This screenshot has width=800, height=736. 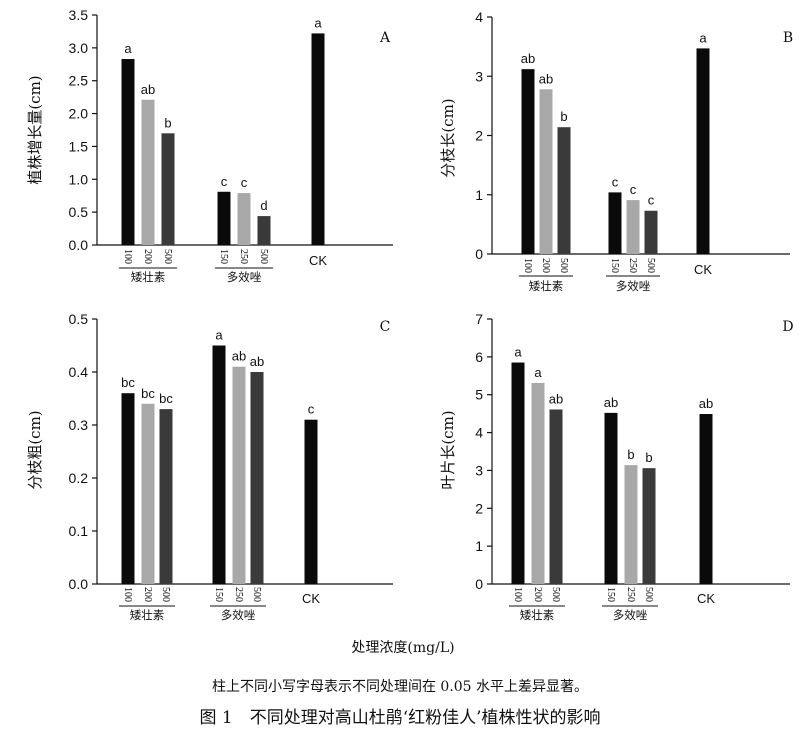 What do you see at coordinates (448, 449) in the screenshot?
I see `y-axis-label: 叶片长(cm)` at bounding box center [448, 449].